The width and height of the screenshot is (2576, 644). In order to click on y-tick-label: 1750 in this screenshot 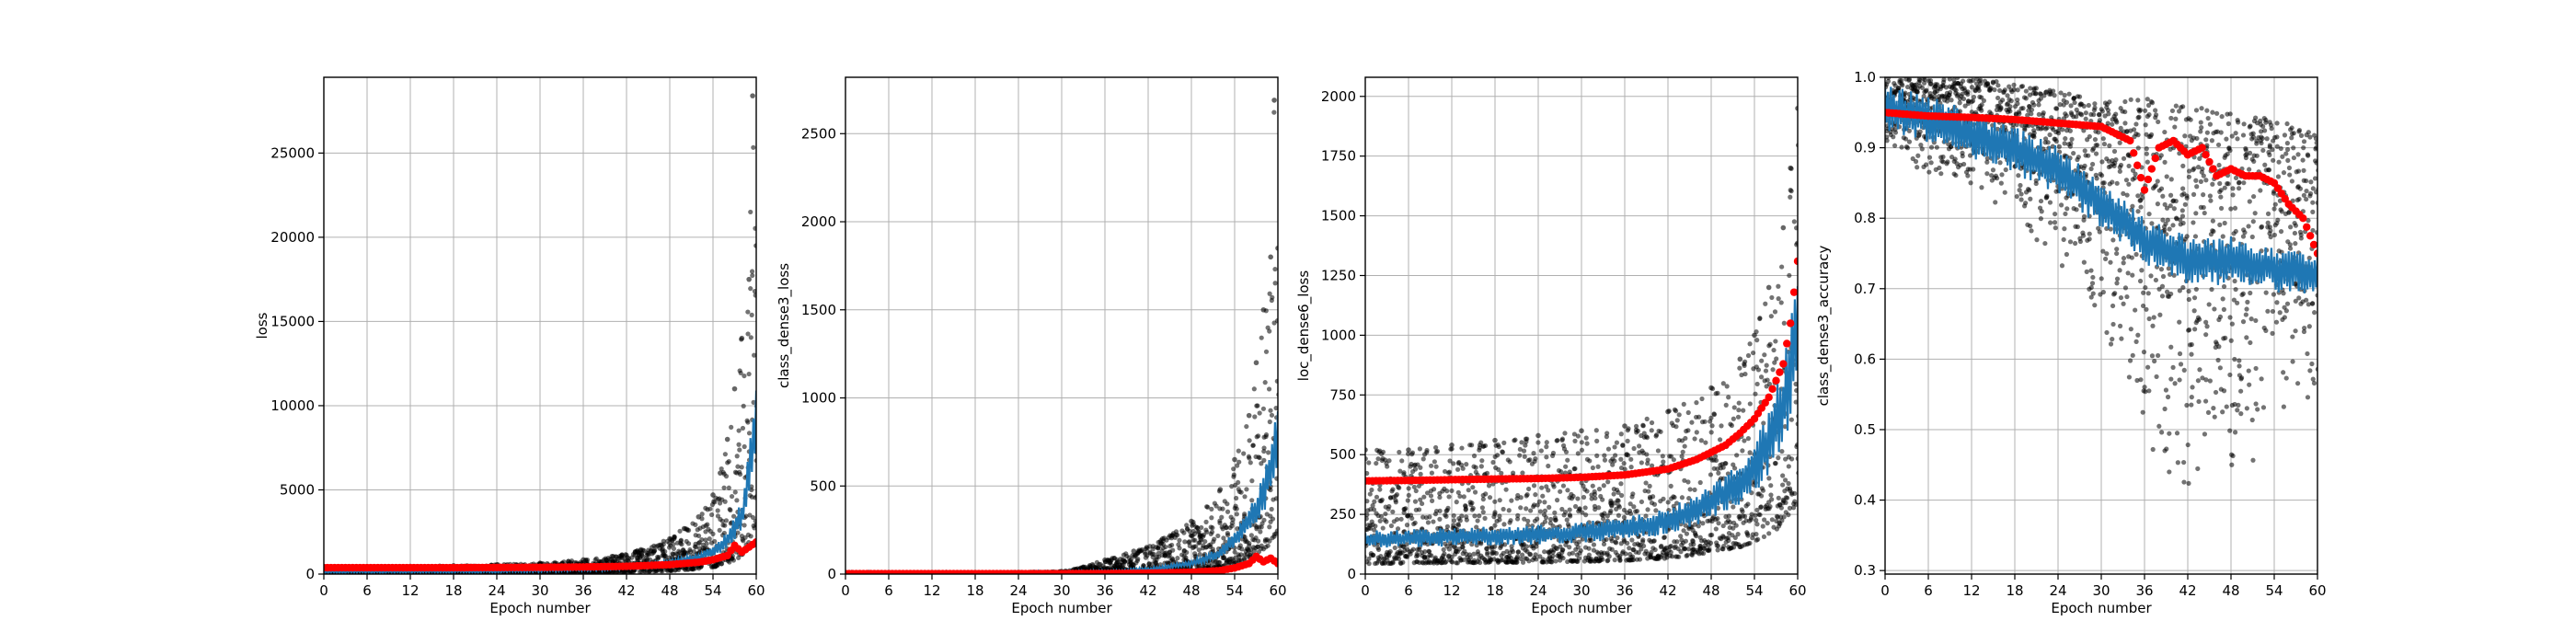, I will do `click(1338, 156)`.